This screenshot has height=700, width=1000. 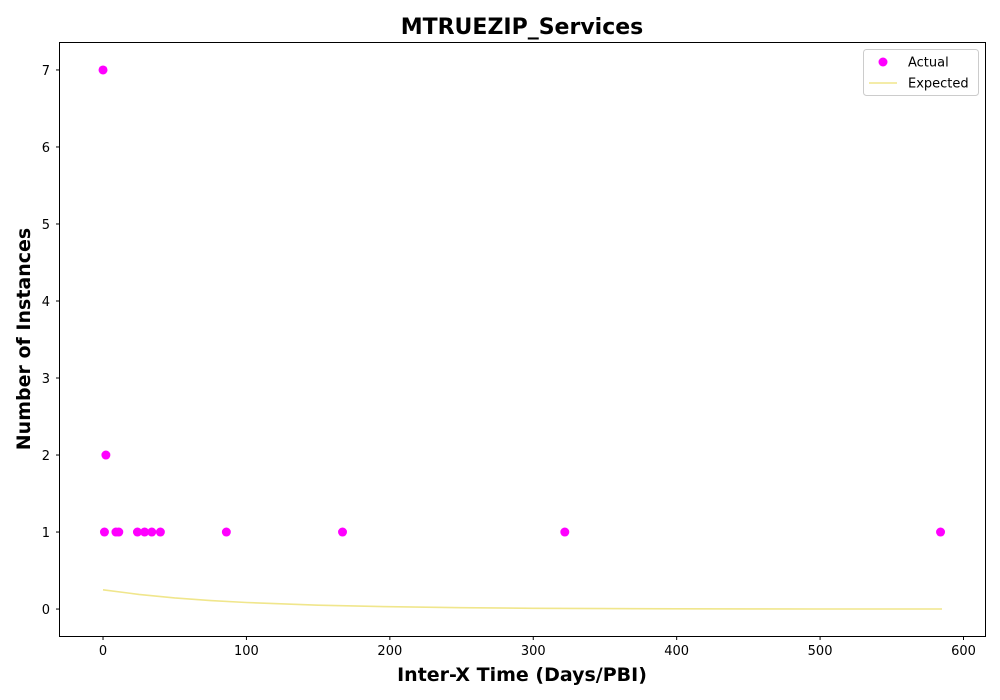 What do you see at coordinates (46, 148) in the screenshot?
I see `y-tick-label: 6` at bounding box center [46, 148].